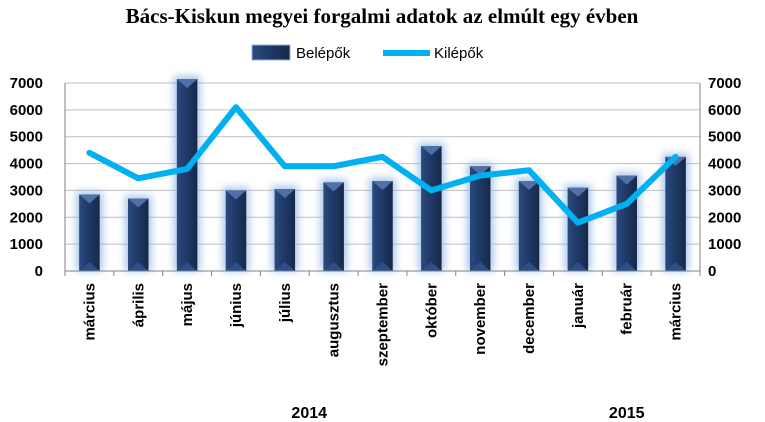  I want to click on year-labels: 2014 2015, so click(467, 413).